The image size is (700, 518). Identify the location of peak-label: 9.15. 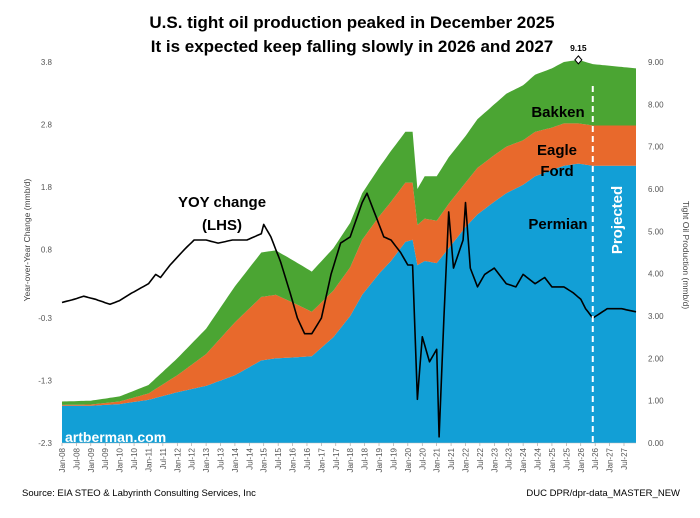
(578, 48).